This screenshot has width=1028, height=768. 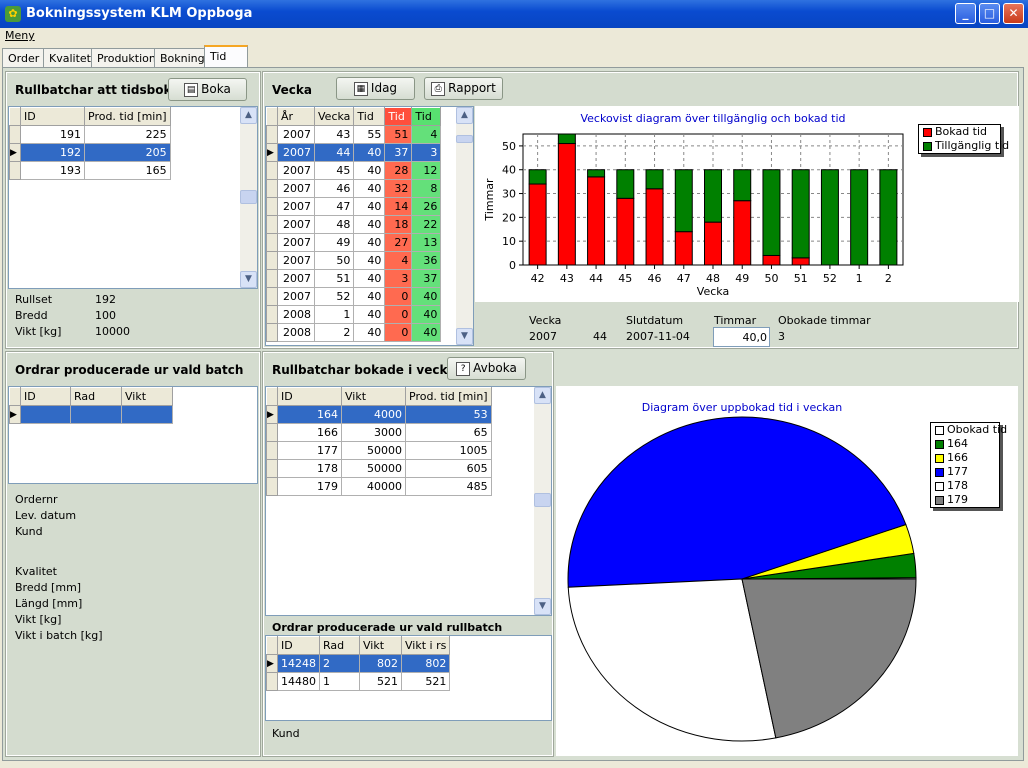 I want to click on table-row: 2007 47 40 14 26, so click(x=354, y=206).